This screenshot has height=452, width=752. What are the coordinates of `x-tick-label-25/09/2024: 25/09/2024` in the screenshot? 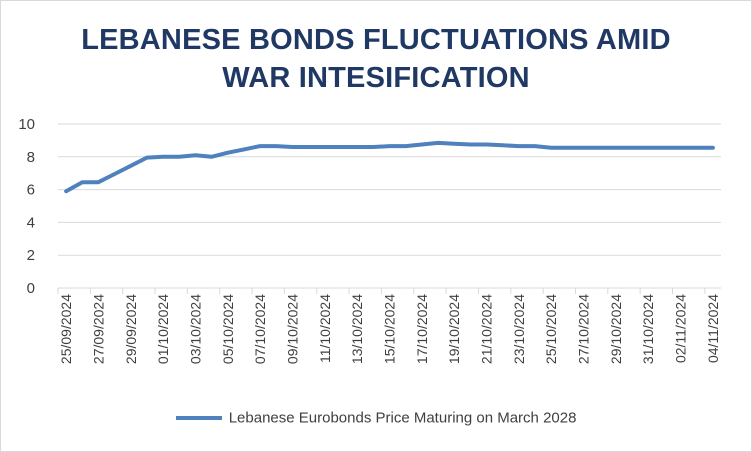 It's located at (66, 329).